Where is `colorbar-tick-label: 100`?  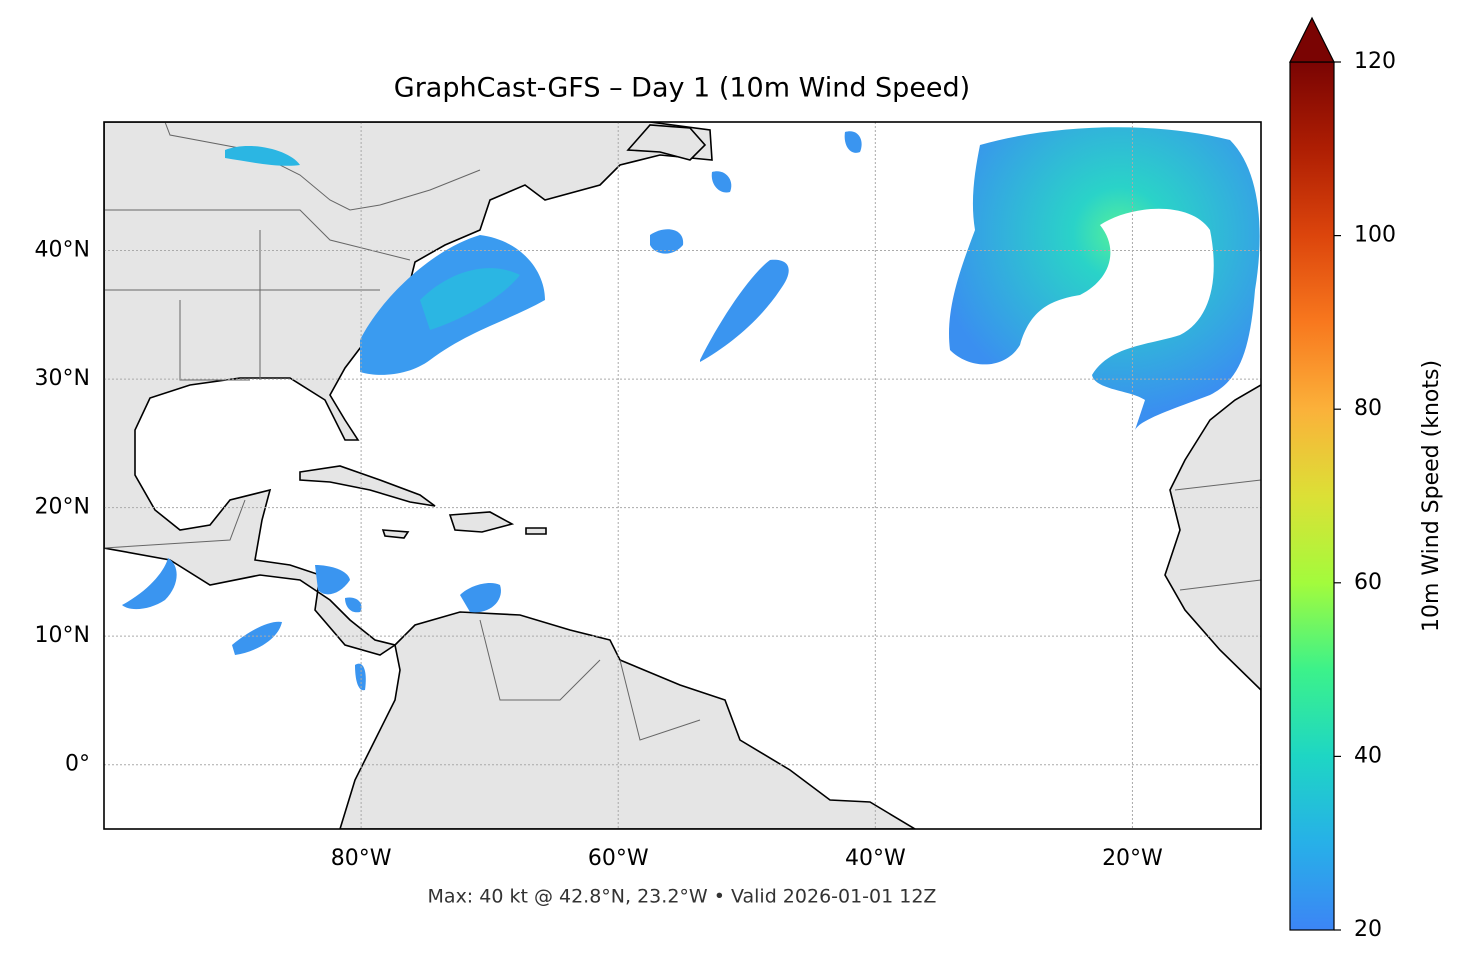 colorbar-tick-label: 100 is located at coordinates (1375, 235).